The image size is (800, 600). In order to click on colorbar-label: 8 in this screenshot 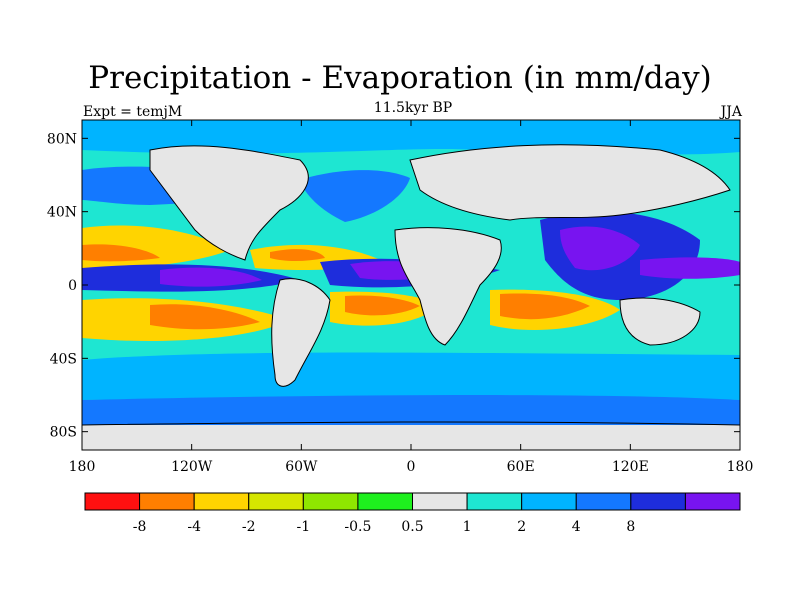, I will do `click(630, 527)`.